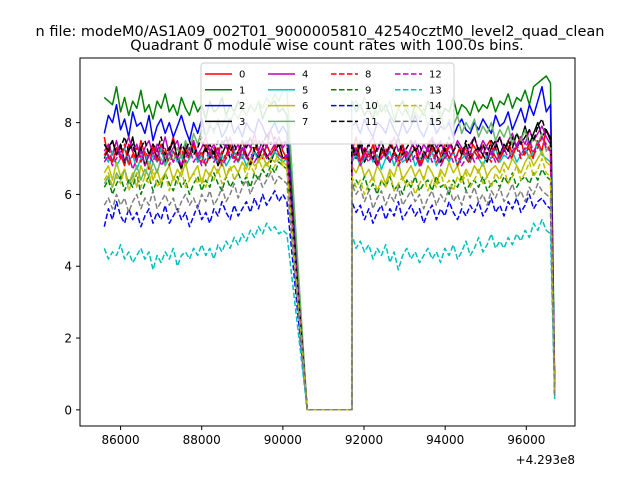  What do you see at coordinates (68, 410) in the screenshot?
I see `y-tick-label: 0` at bounding box center [68, 410].